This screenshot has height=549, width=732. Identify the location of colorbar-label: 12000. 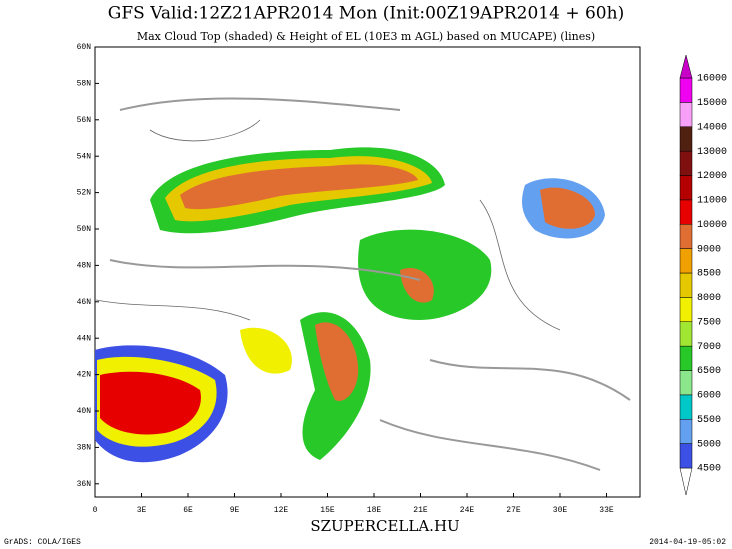
(712, 176).